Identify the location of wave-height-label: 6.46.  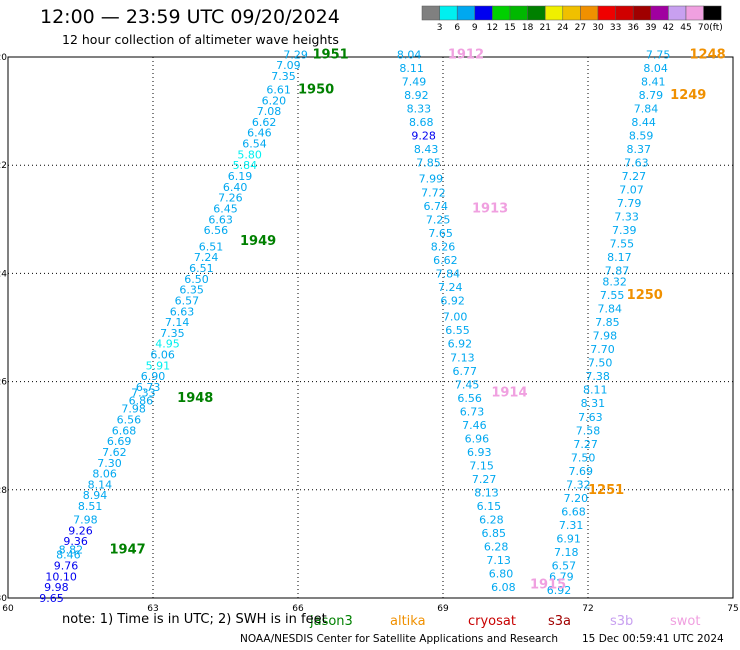
(259, 133).